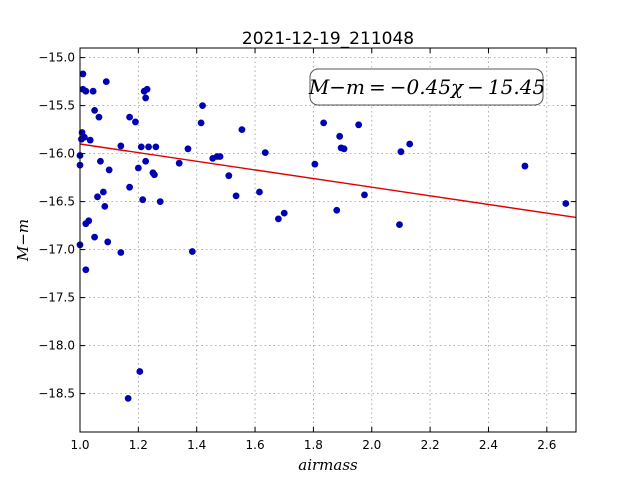 This screenshot has height=480, width=640. I want to click on chart-title: 2021-12-19_211048, so click(328, 39).